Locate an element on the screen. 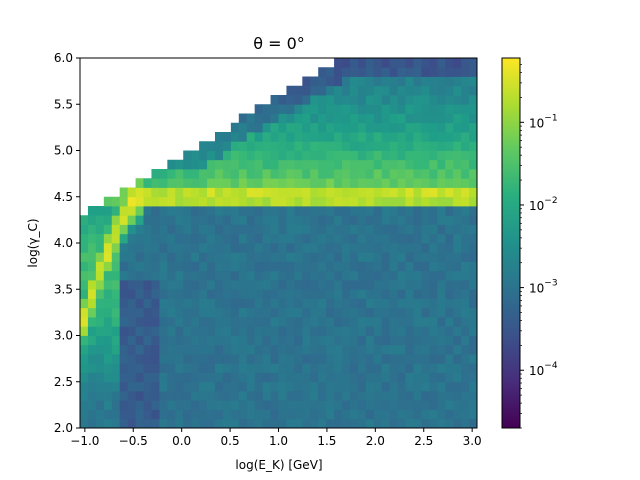 The image size is (640, 480). colorbar-tick-label: 10−3 is located at coordinates (543, 287).